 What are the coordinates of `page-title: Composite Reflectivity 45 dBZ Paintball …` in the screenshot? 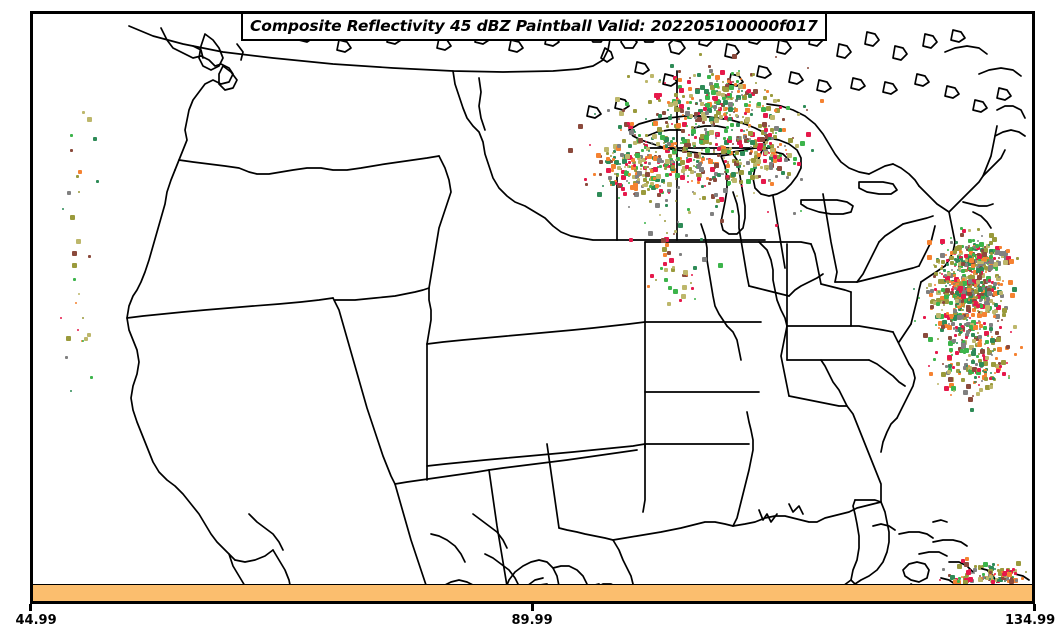 It's located at (534, 26).